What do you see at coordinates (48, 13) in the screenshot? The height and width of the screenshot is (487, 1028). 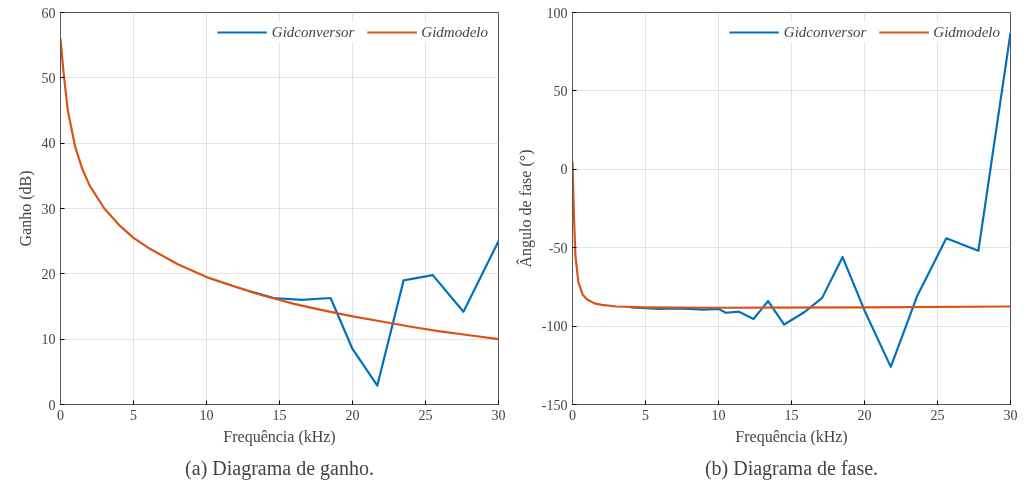 I see `y-tick-label: 60` at bounding box center [48, 13].